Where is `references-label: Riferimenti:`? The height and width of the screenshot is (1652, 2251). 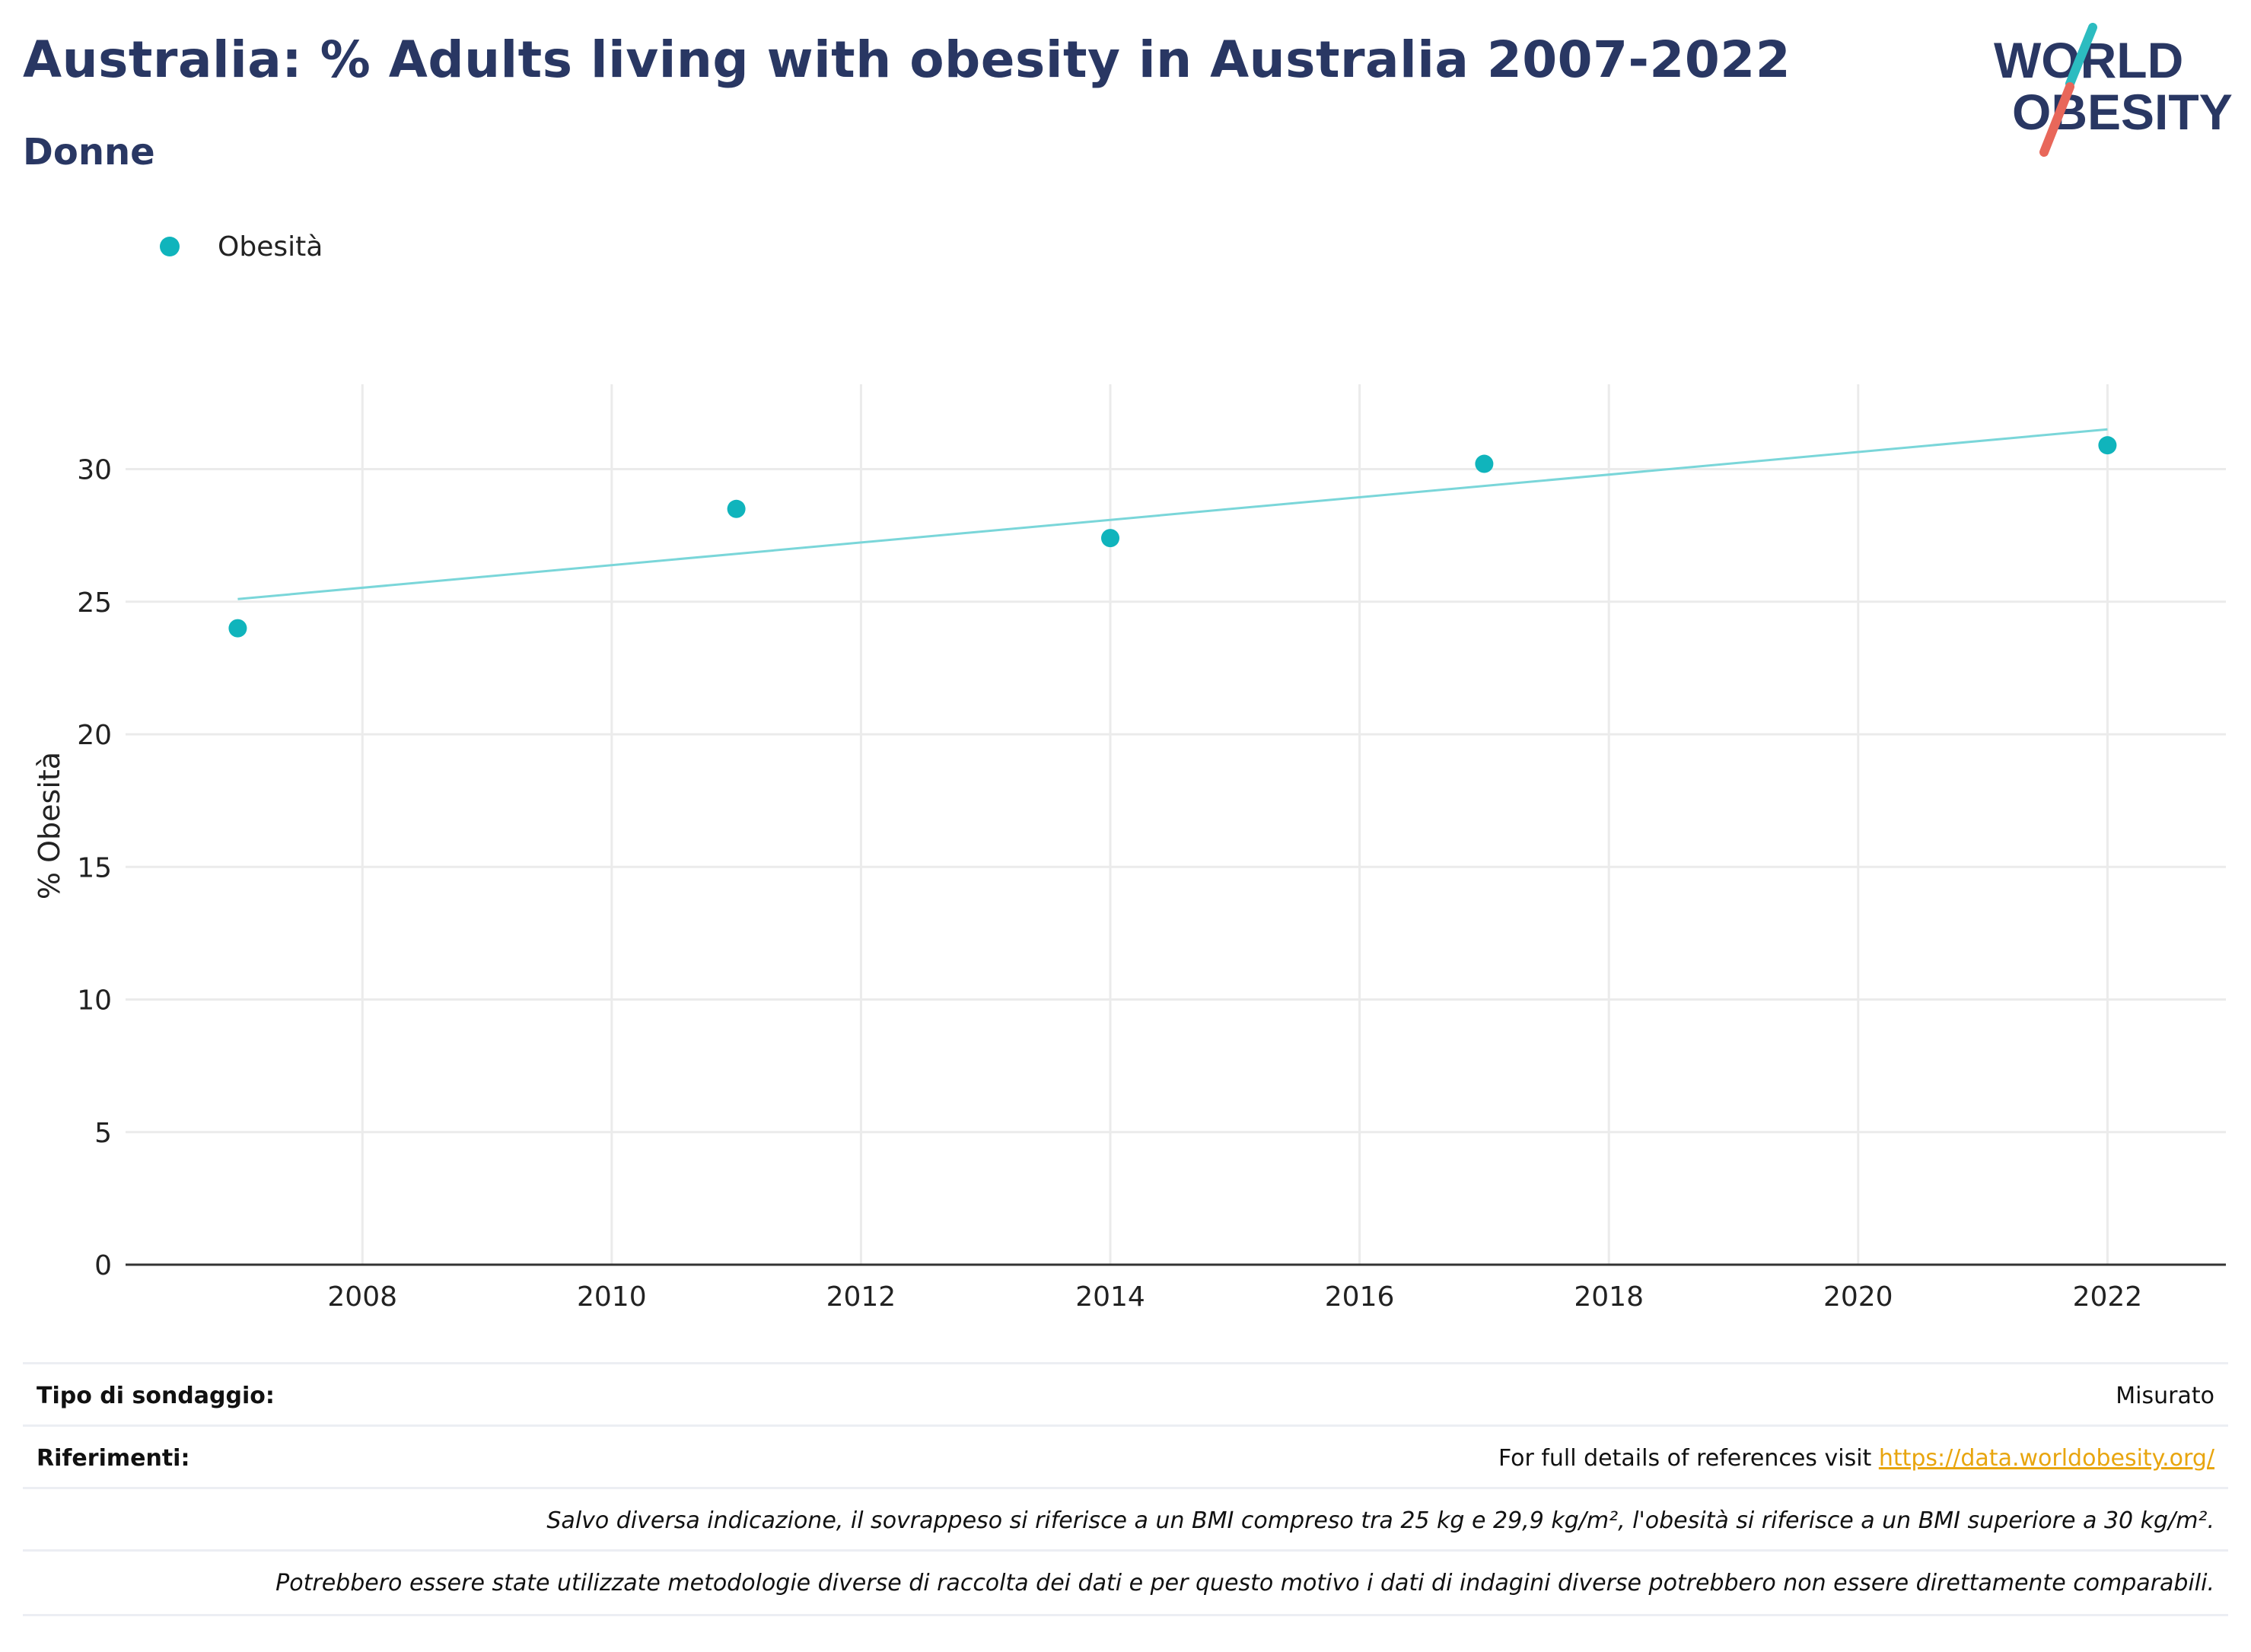 references-label: Riferimenti: is located at coordinates (113, 1458).